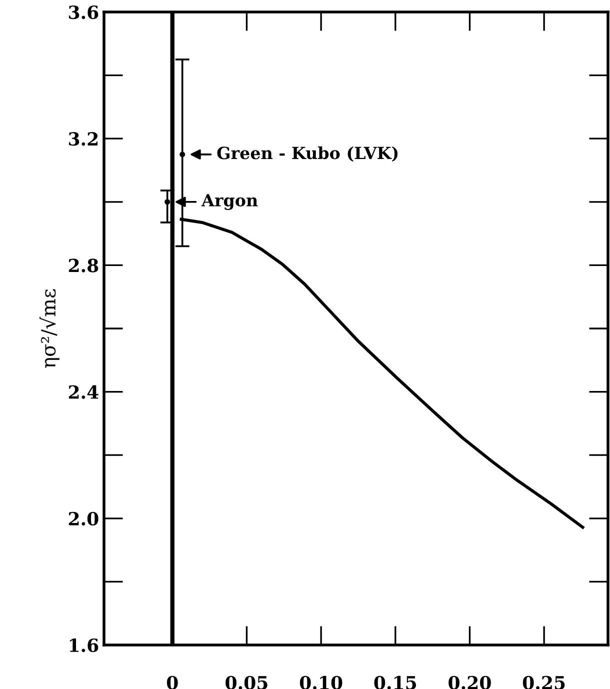  I want to click on y-axis-title: ησ²/√mε, so click(50, 328).